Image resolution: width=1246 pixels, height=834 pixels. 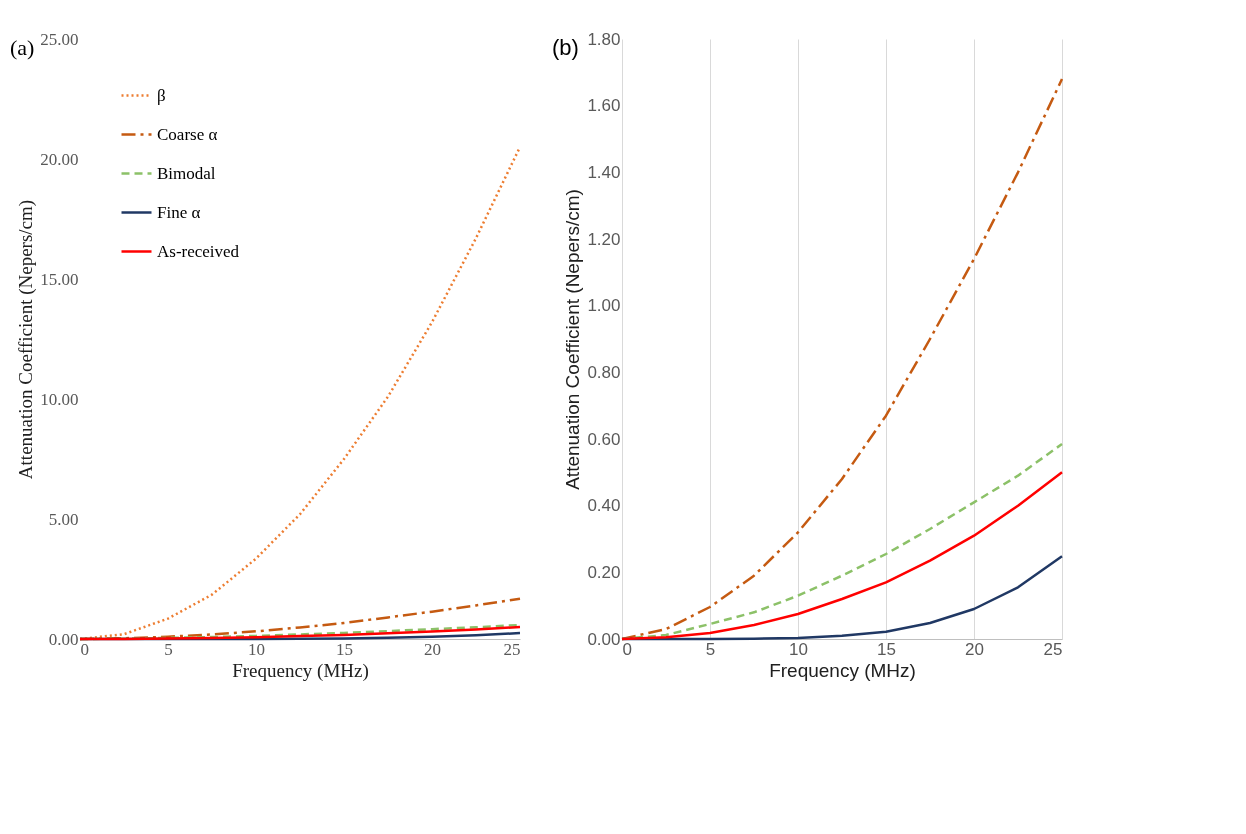 I want to click on legend-label: β, so click(x=161, y=95).